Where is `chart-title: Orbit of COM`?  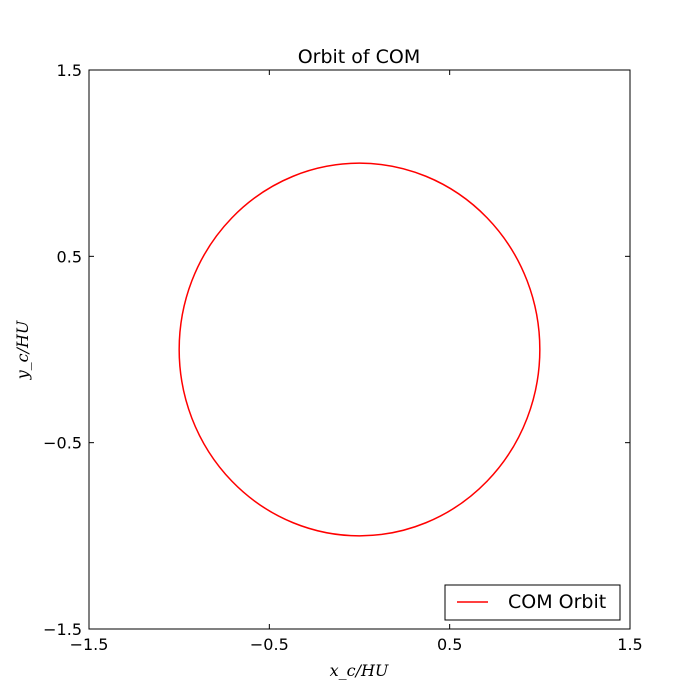
chart-title: Orbit of COM is located at coordinates (359, 57).